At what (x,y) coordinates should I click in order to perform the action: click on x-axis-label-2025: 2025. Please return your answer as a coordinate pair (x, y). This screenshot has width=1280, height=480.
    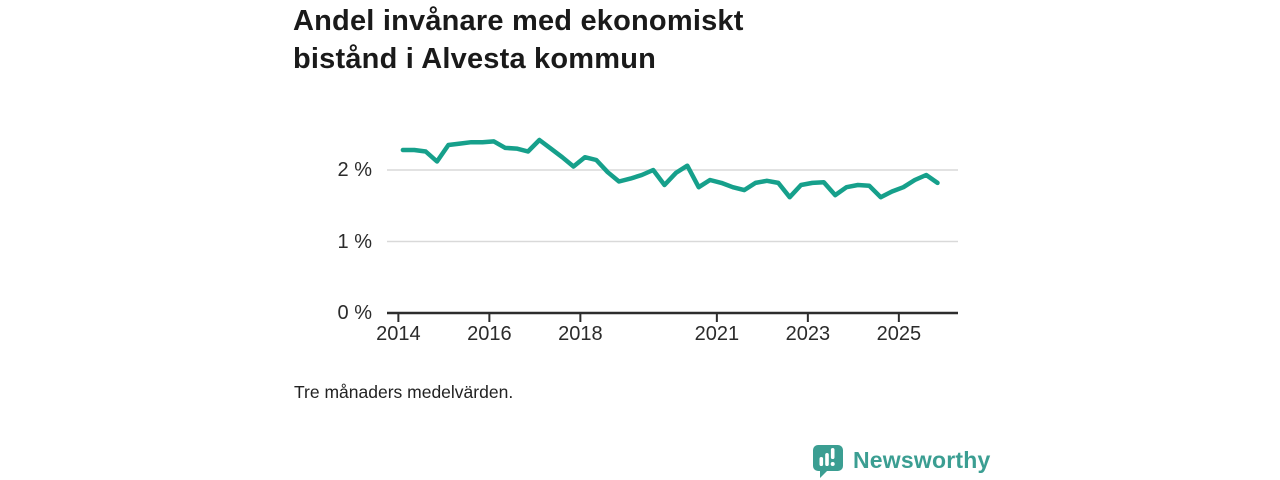
    Looking at the image, I should click on (899, 334).